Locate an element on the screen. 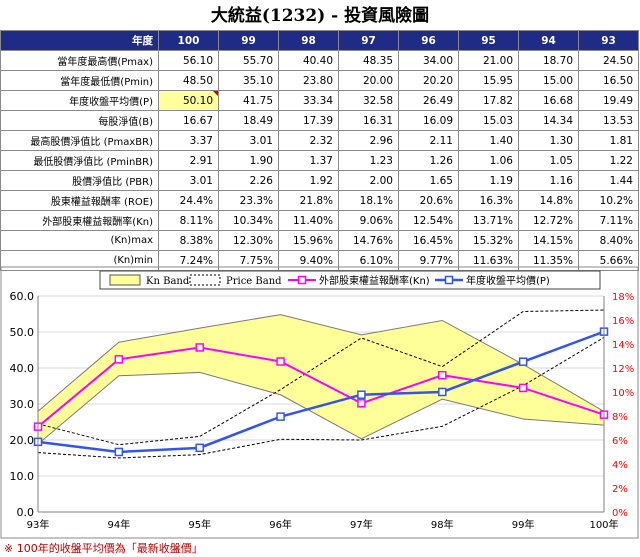  table-cell: 2.96 is located at coordinates (368, 140).